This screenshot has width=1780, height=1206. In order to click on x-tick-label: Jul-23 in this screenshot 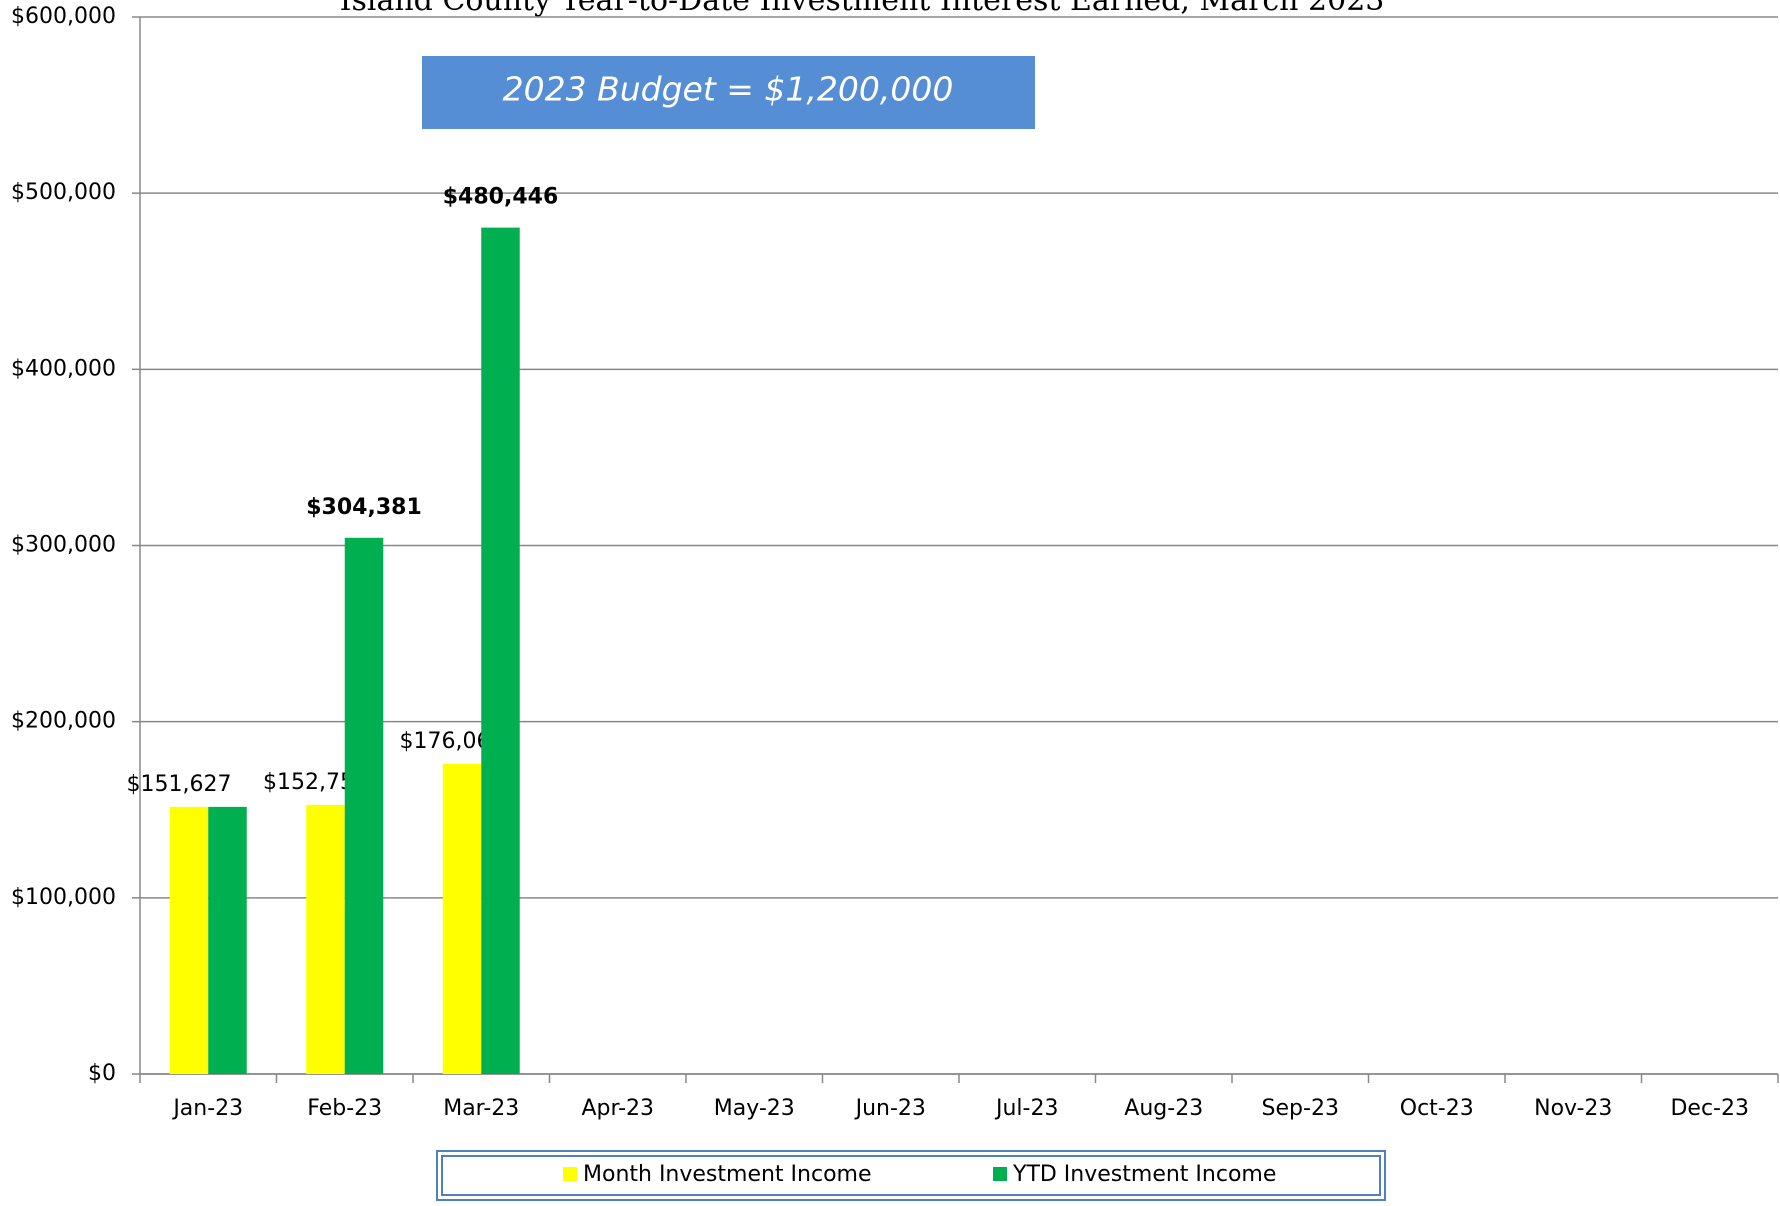, I will do `click(1026, 1108)`.